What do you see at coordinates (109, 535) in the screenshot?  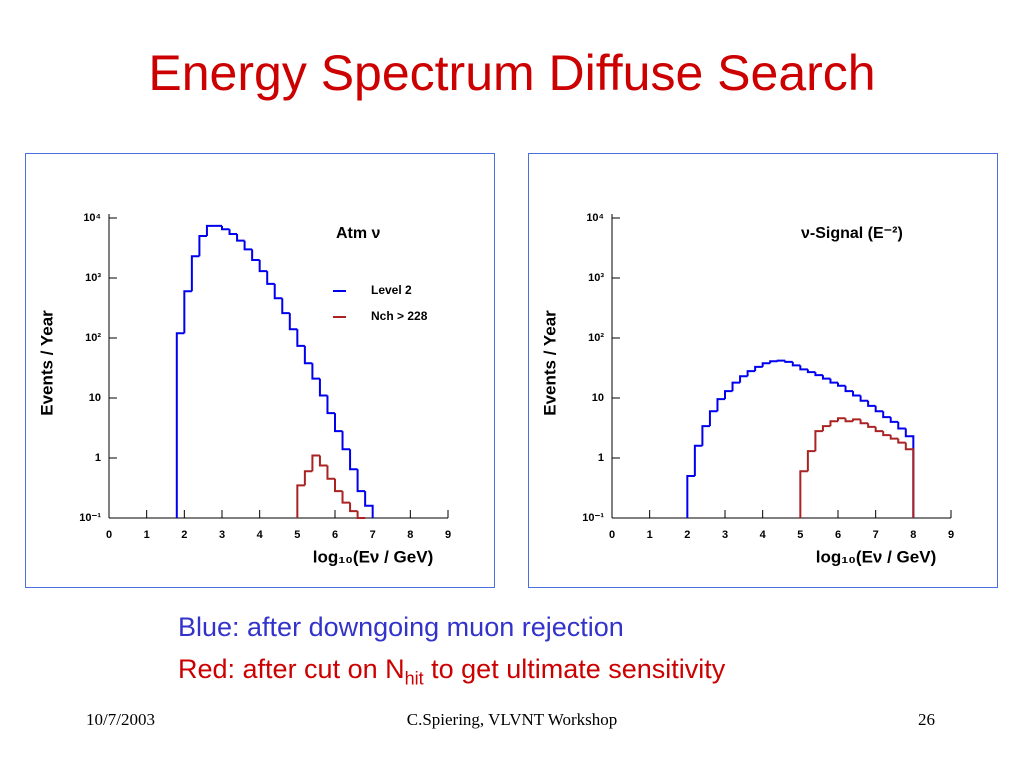 I see `x-tick-label: 0` at bounding box center [109, 535].